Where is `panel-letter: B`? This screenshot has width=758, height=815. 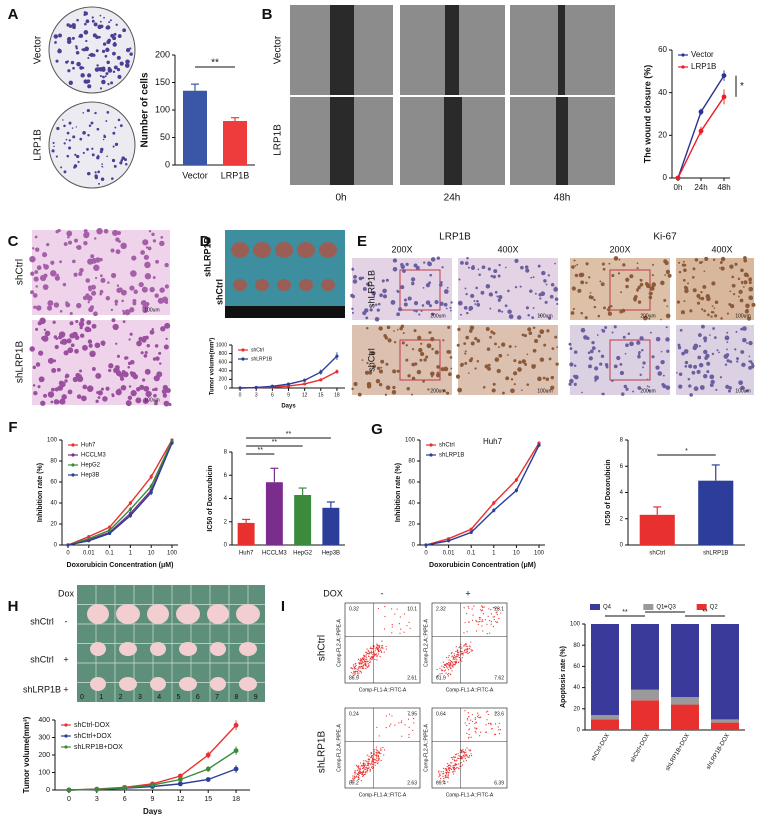 panel-letter: B is located at coordinates (267, 14).